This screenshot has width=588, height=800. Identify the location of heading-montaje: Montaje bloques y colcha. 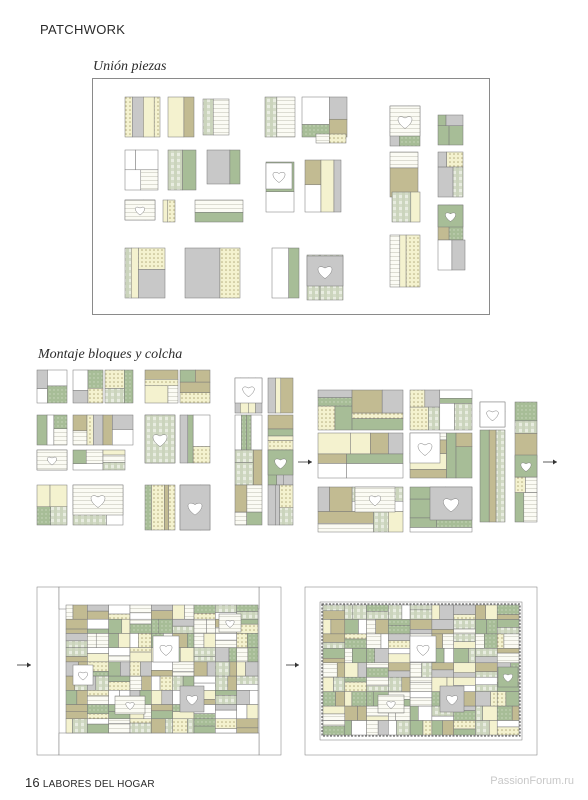
(110, 354).